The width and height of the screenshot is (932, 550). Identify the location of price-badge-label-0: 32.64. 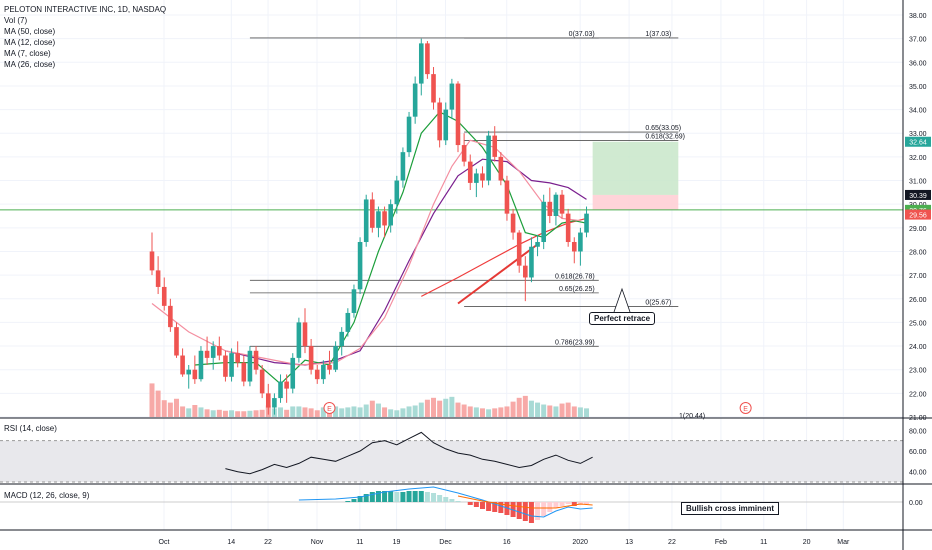
(918, 143).